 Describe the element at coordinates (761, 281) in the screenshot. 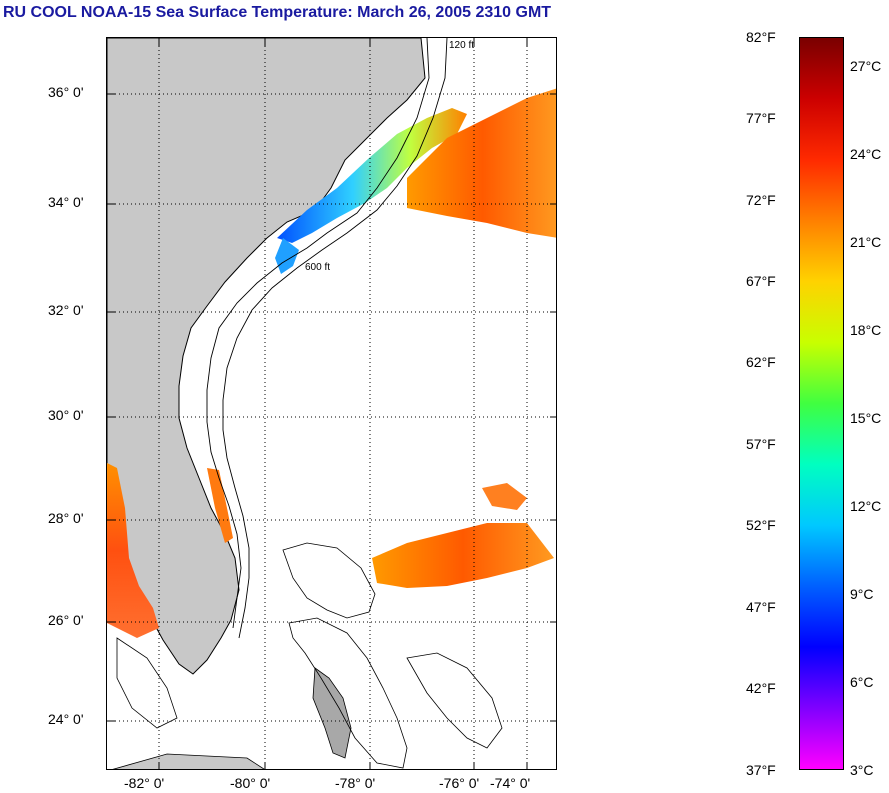

I see `cb-label-67f: 67°F` at that location.